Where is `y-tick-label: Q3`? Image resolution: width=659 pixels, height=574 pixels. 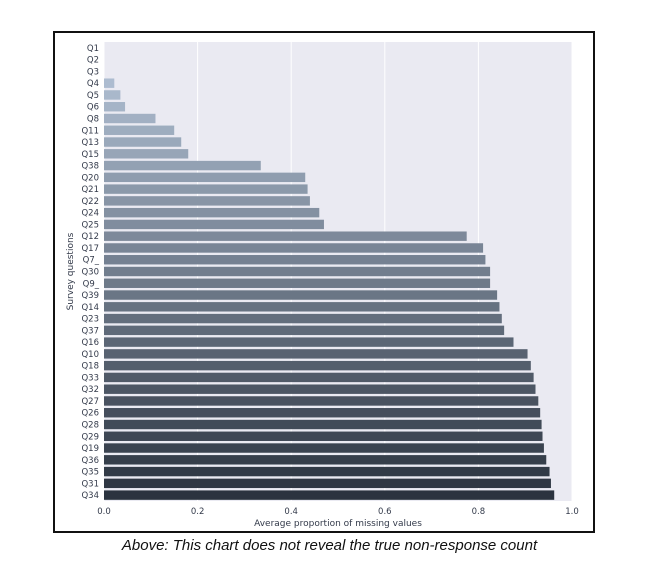 y-tick-label: Q3 is located at coordinates (93, 72).